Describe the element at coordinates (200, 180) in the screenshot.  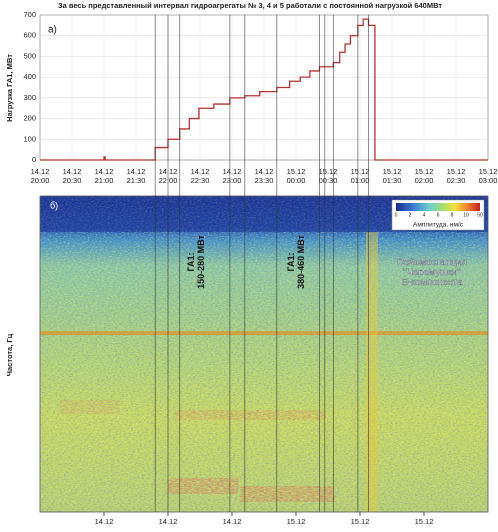
I see `x-tick-line: 22:30` at that location.